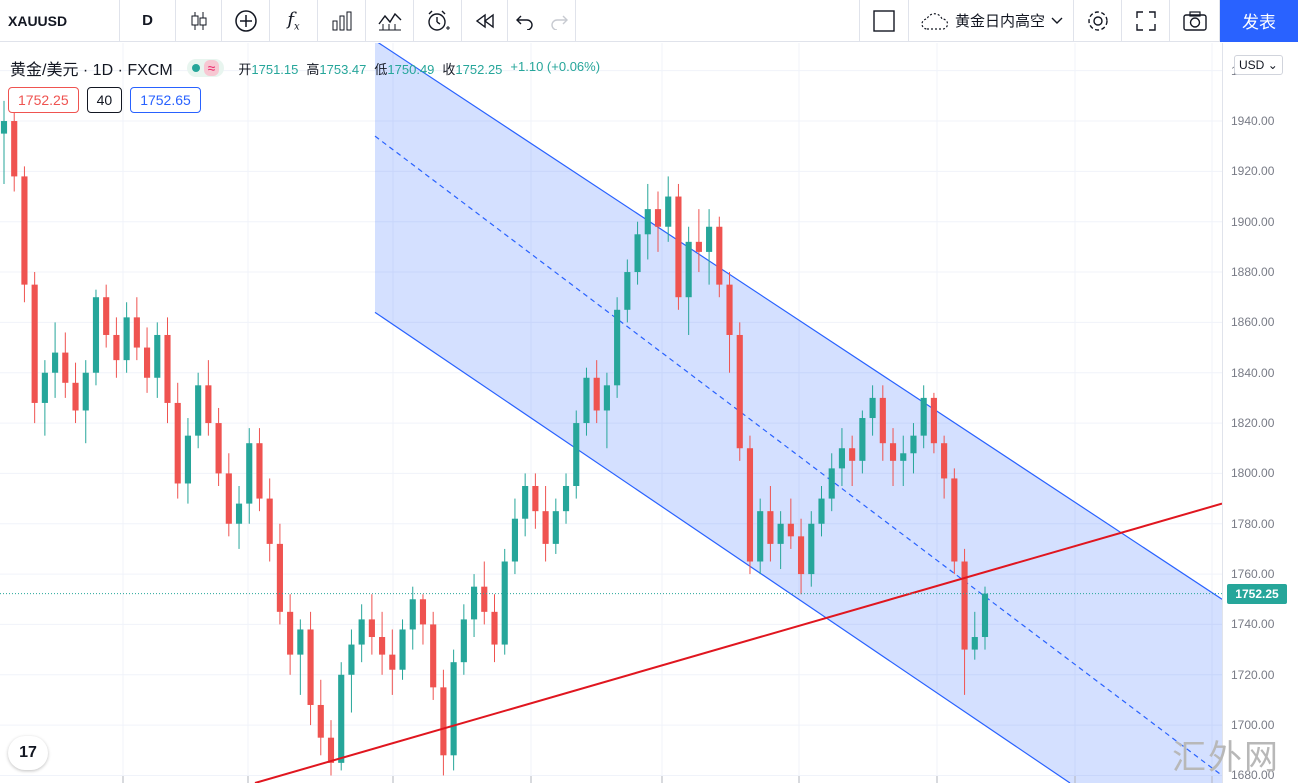  What do you see at coordinates (246, 21) in the screenshot?
I see `add-indicator-button` at bounding box center [246, 21].